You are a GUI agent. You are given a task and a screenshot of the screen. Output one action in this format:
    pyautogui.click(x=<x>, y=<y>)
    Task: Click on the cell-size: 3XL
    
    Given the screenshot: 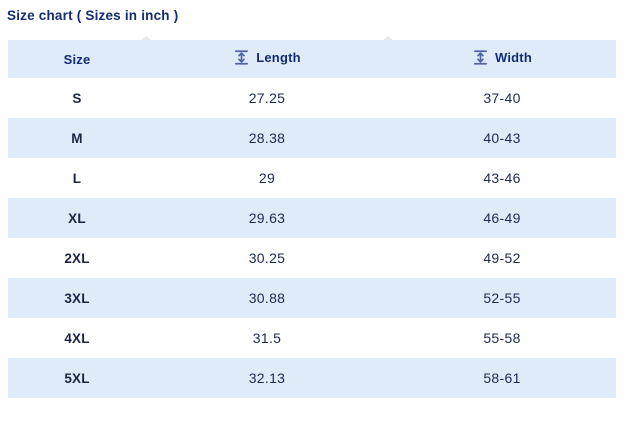 What is the action you would take?
    pyautogui.click(x=77, y=298)
    